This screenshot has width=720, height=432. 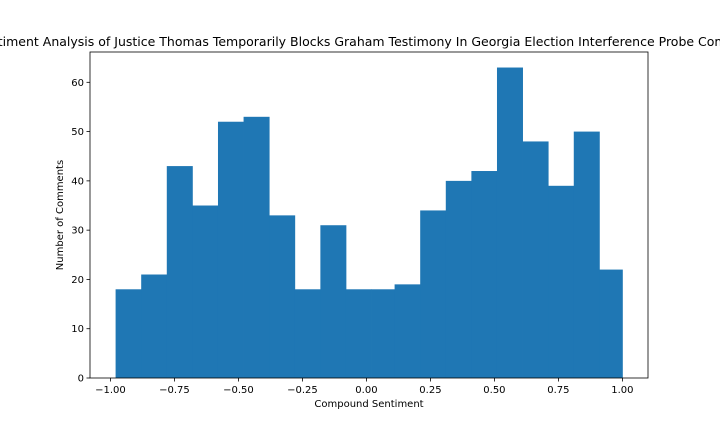 What do you see at coordinates (494, 390) in the screenshot?
I see `x-tick-label: 0.50` at bounding box center [494, 390].